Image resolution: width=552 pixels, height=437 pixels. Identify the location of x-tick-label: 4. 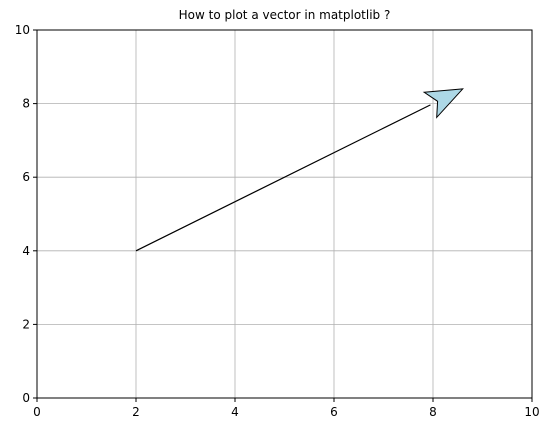
(235, 412).